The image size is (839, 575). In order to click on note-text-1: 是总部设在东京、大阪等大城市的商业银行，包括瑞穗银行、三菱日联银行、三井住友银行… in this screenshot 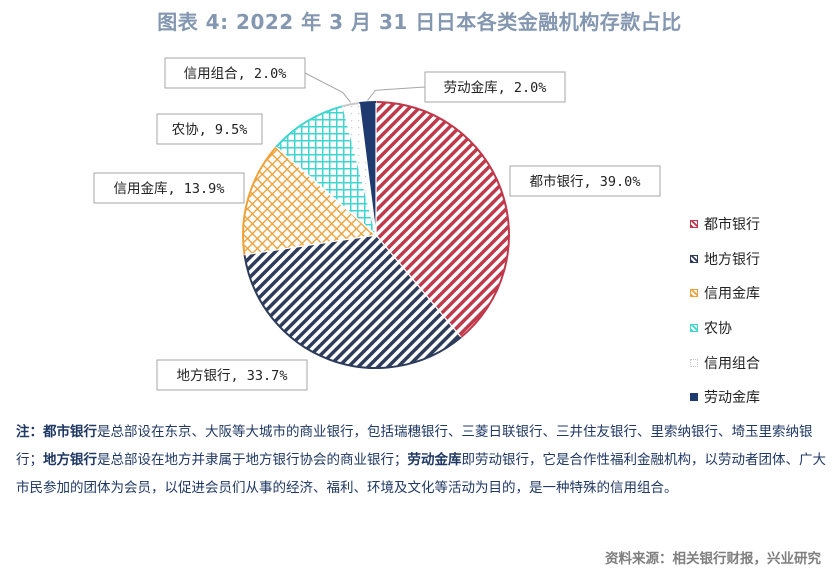, I will do `click(414, 446)`.